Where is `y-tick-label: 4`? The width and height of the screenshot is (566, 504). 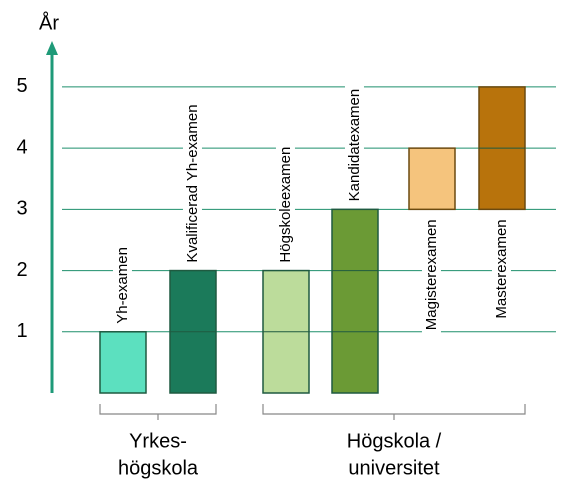
y-tick-label: 4 is located at coordinates (21, 147).